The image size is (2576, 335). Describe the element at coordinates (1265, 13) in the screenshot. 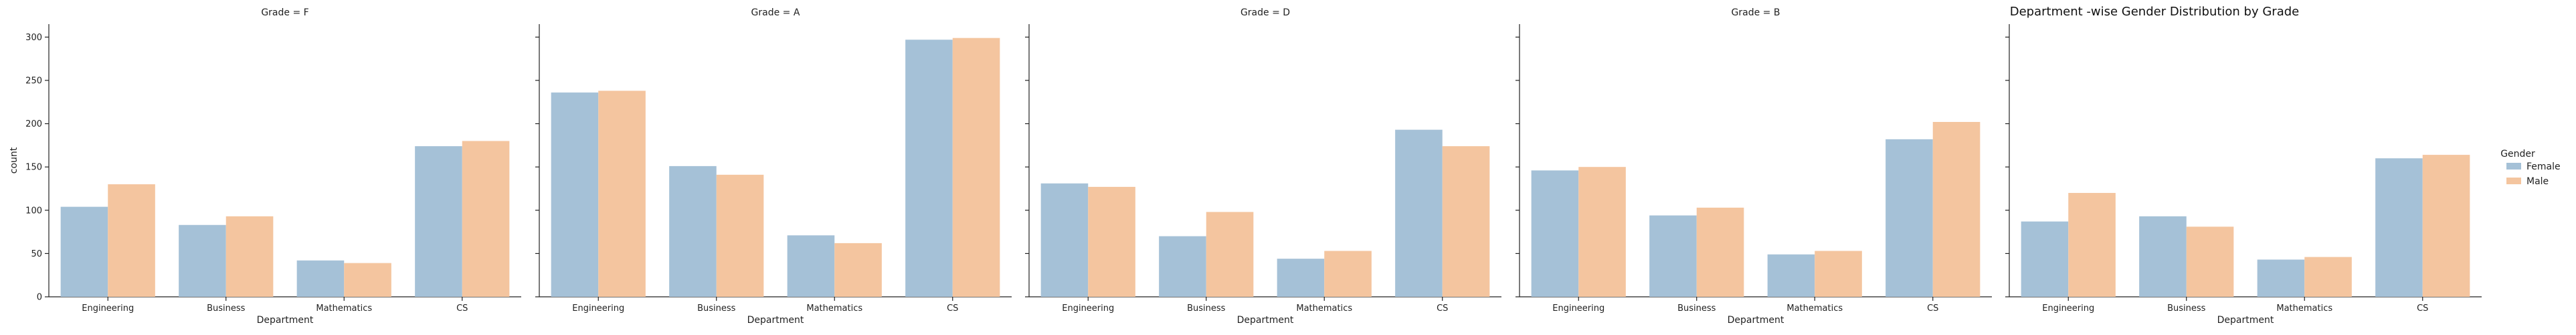

I see `panel-title: Grade = D` at that location.